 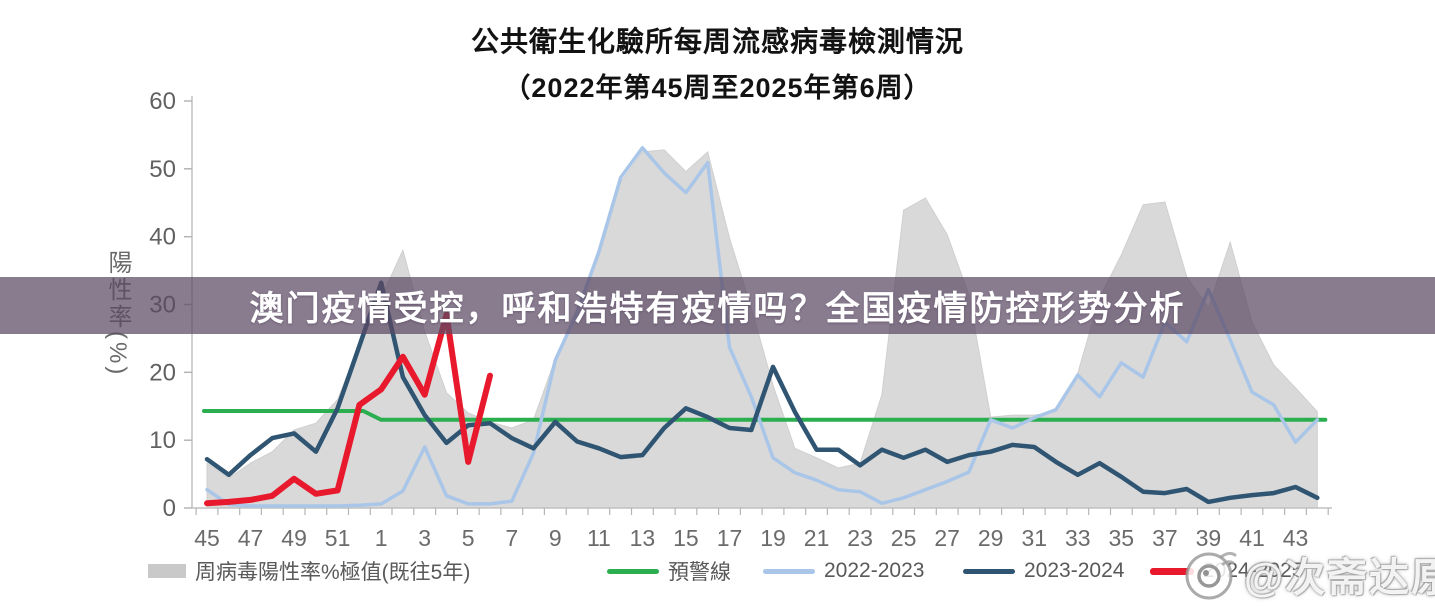 I want to click on series-warning-line, so click(x=765, y=415).